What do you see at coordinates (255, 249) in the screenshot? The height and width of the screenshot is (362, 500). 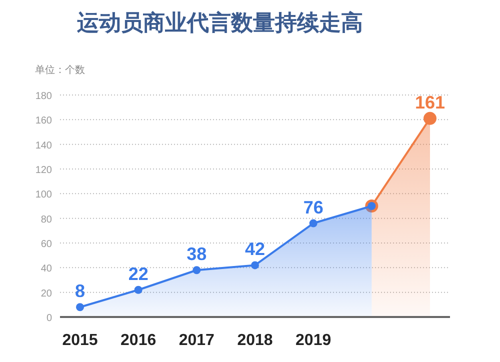 I see `data-label: 42` at bounding box center [255, 249].